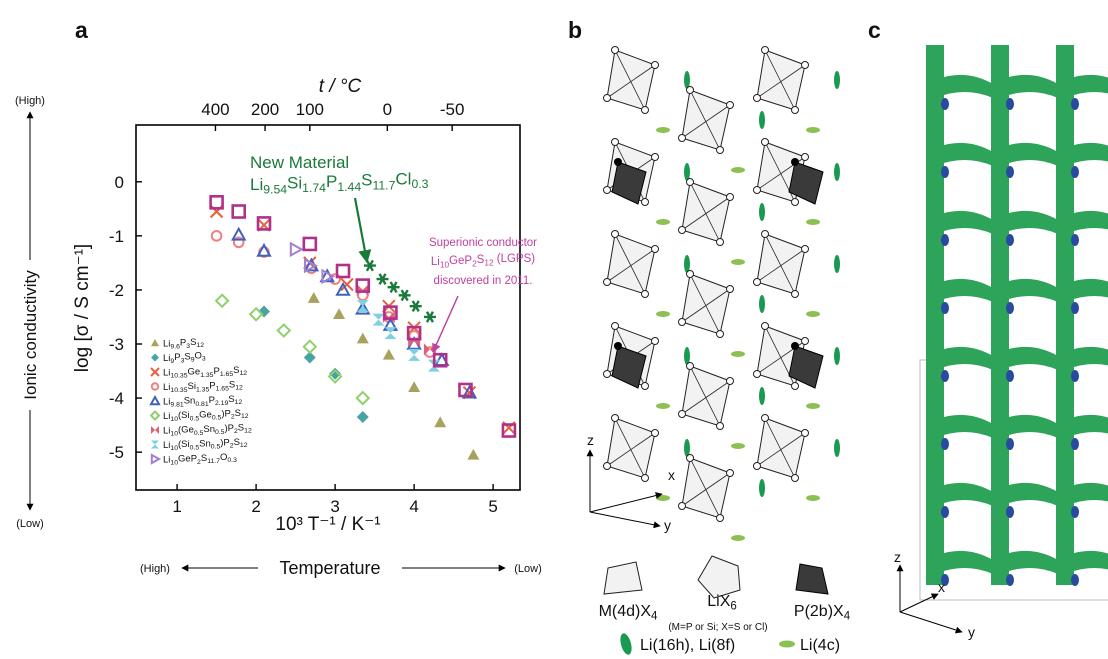 The height and width of the screenshot is (659, 1108). Describe the element at coordinates (200, 459) in the screenshot. I see `legend-label: Li10GeP2S11.7O0.3` at that location.